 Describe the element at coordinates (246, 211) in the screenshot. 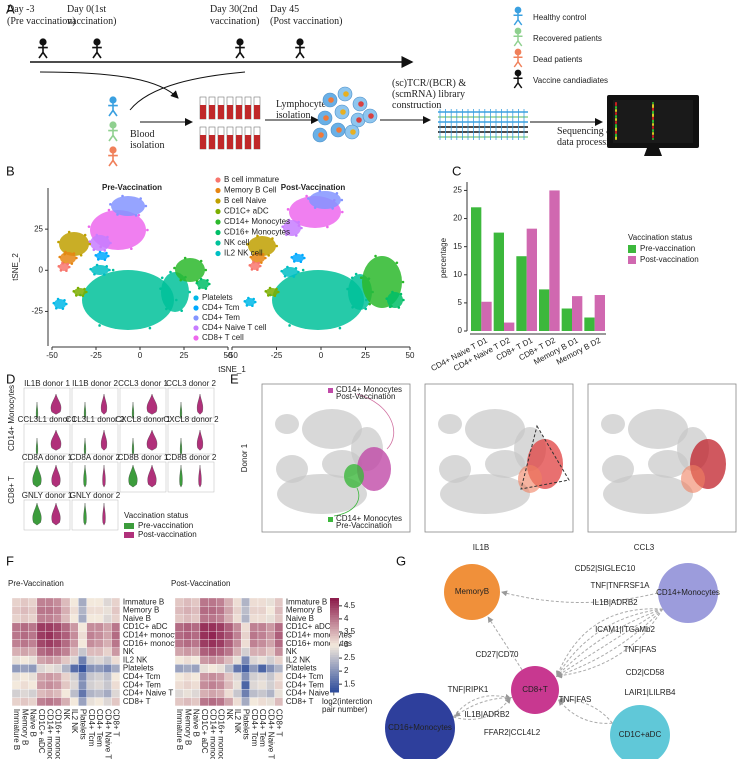

I see `legend-label: CD1C+ aDC` at that location.